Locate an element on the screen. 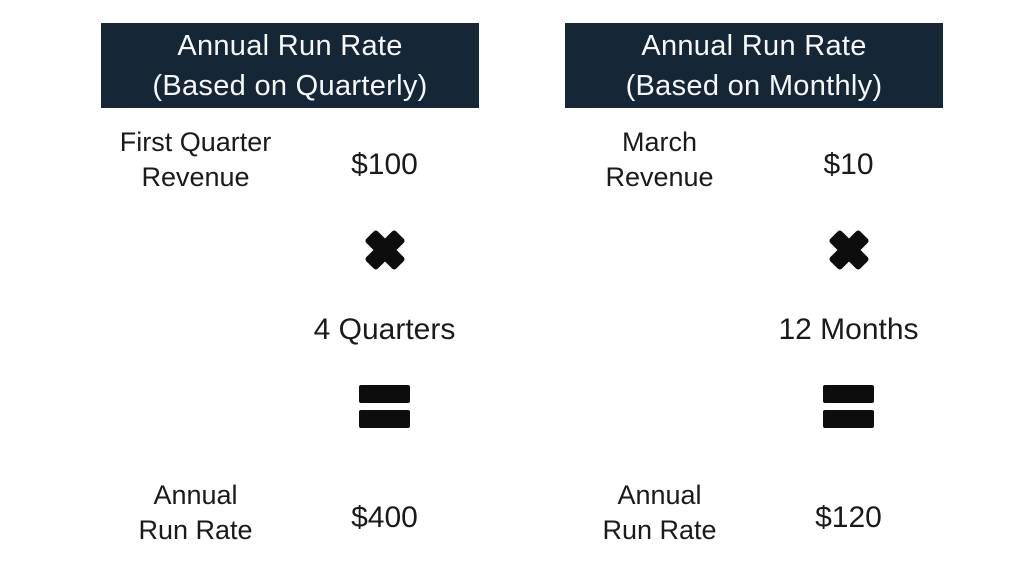 The image size is (1024, 576). quarterly-input-label: First Quarter Revenue is located at coordinates (195, 160).